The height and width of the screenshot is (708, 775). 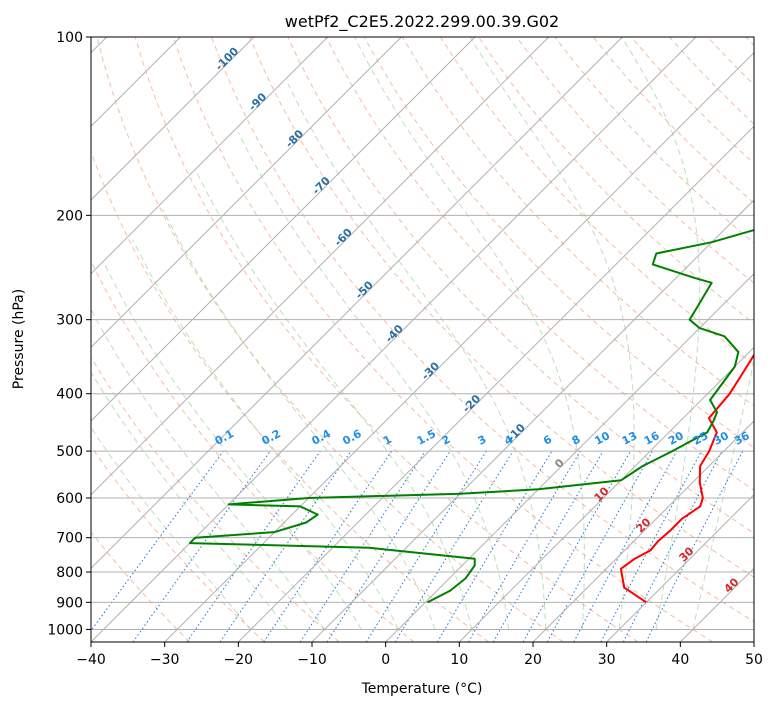 I want to click on x-tick-label: −30, so click(x=165, y=660).